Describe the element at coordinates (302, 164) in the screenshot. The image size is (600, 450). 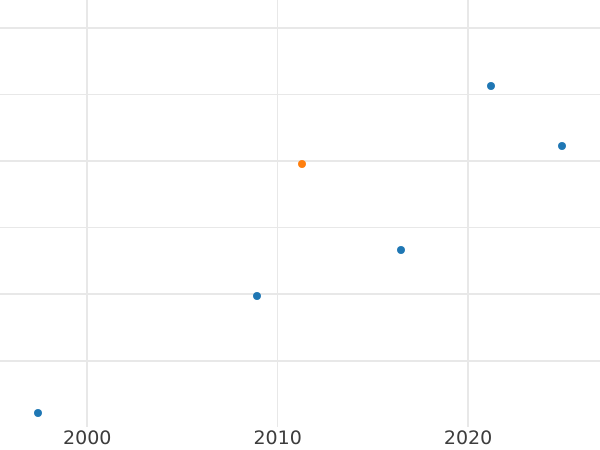
I see `data-point-orange-series` at that location.